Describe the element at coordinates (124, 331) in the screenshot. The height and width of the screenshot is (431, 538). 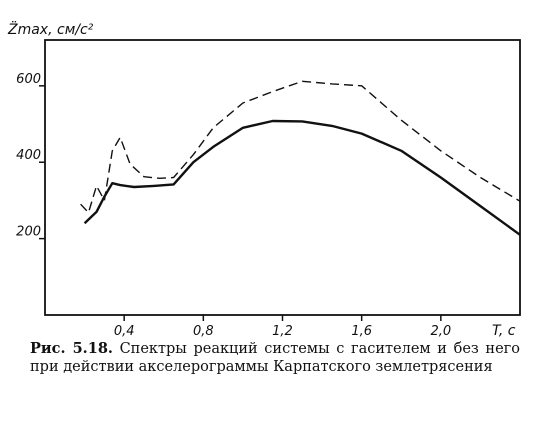
I see `x-tick-label: 0,4` at that location.